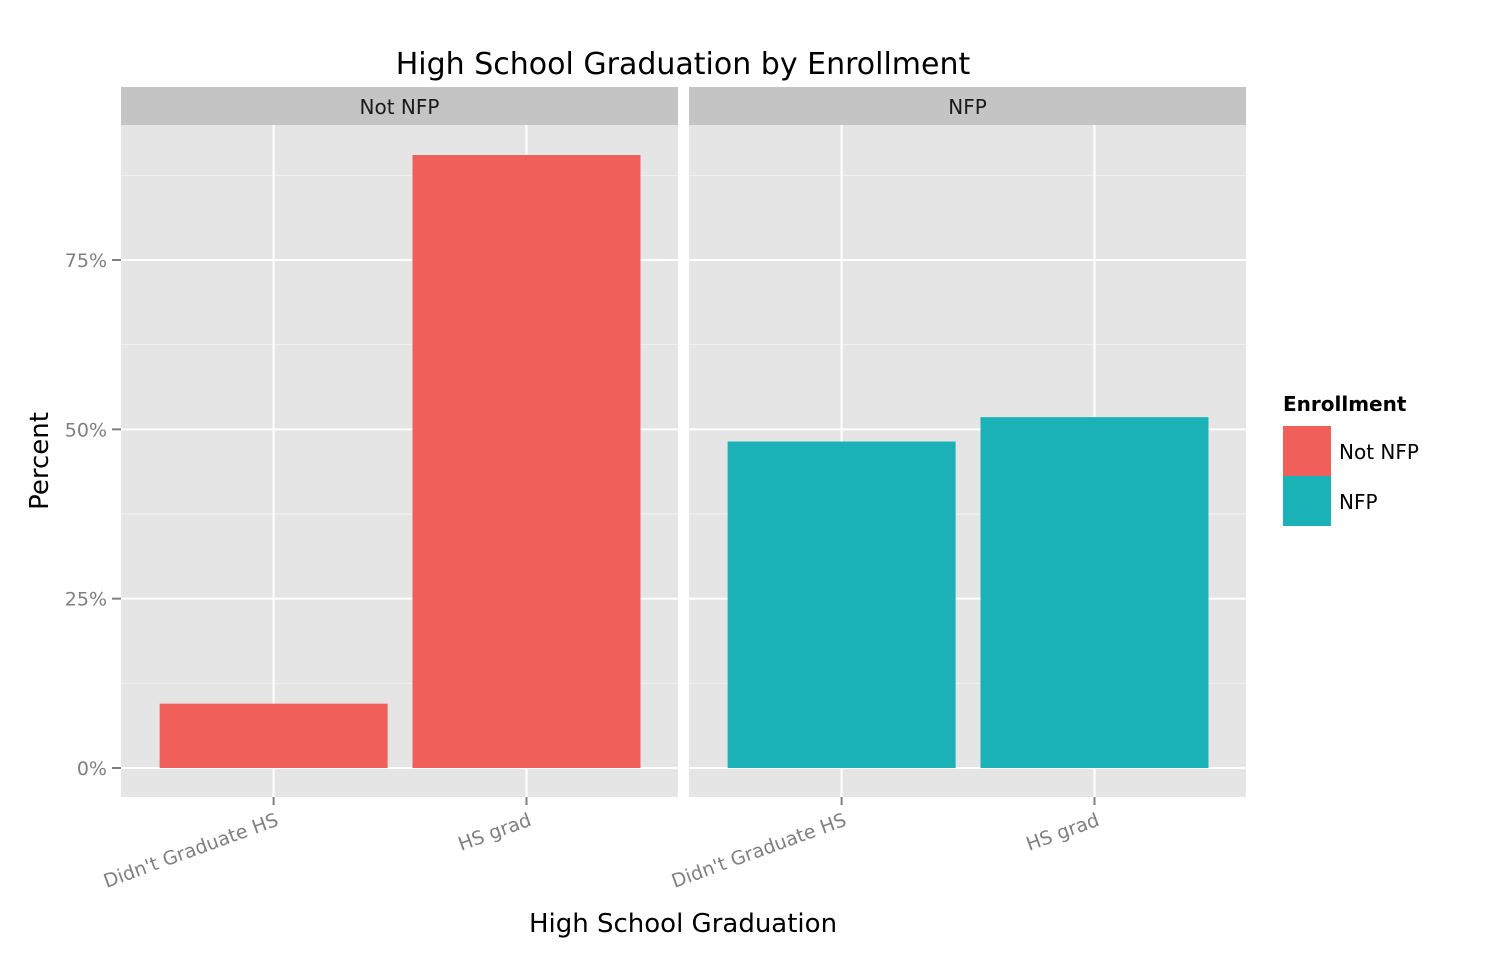 The height and width of the screenshot is (964, 1500). What do you see at coordinates (1345, 404) in the screenshot?
I see `legend-title: Enrollment` at bounding box center [1345, 404].